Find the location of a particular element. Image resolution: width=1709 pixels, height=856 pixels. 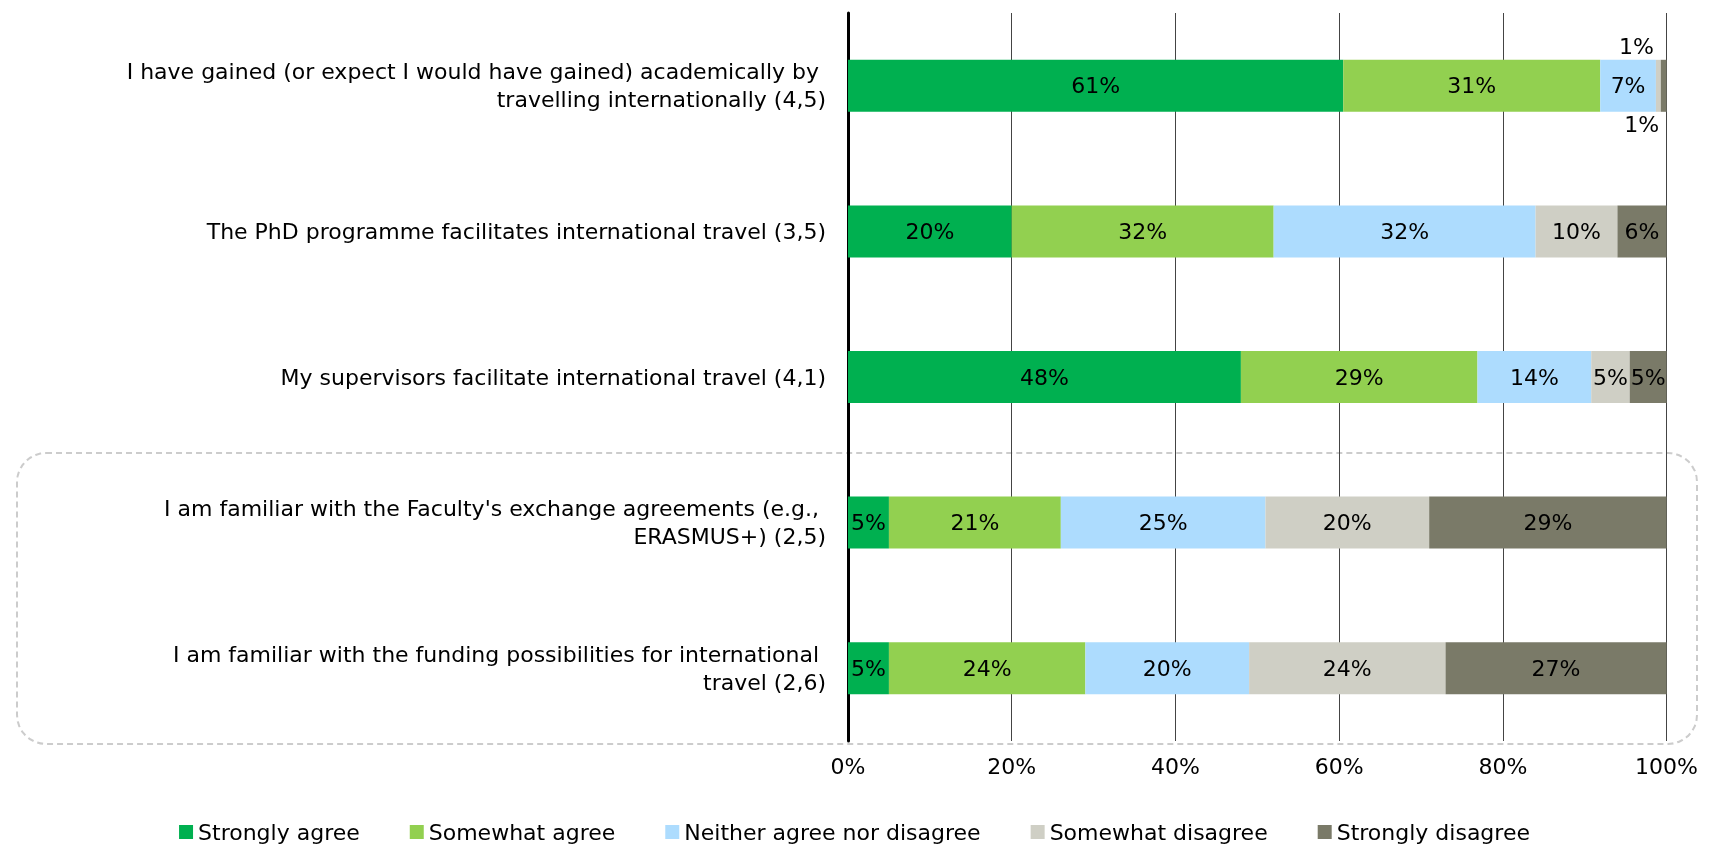

data-label: 48% is located at coordinates (1044, 377).